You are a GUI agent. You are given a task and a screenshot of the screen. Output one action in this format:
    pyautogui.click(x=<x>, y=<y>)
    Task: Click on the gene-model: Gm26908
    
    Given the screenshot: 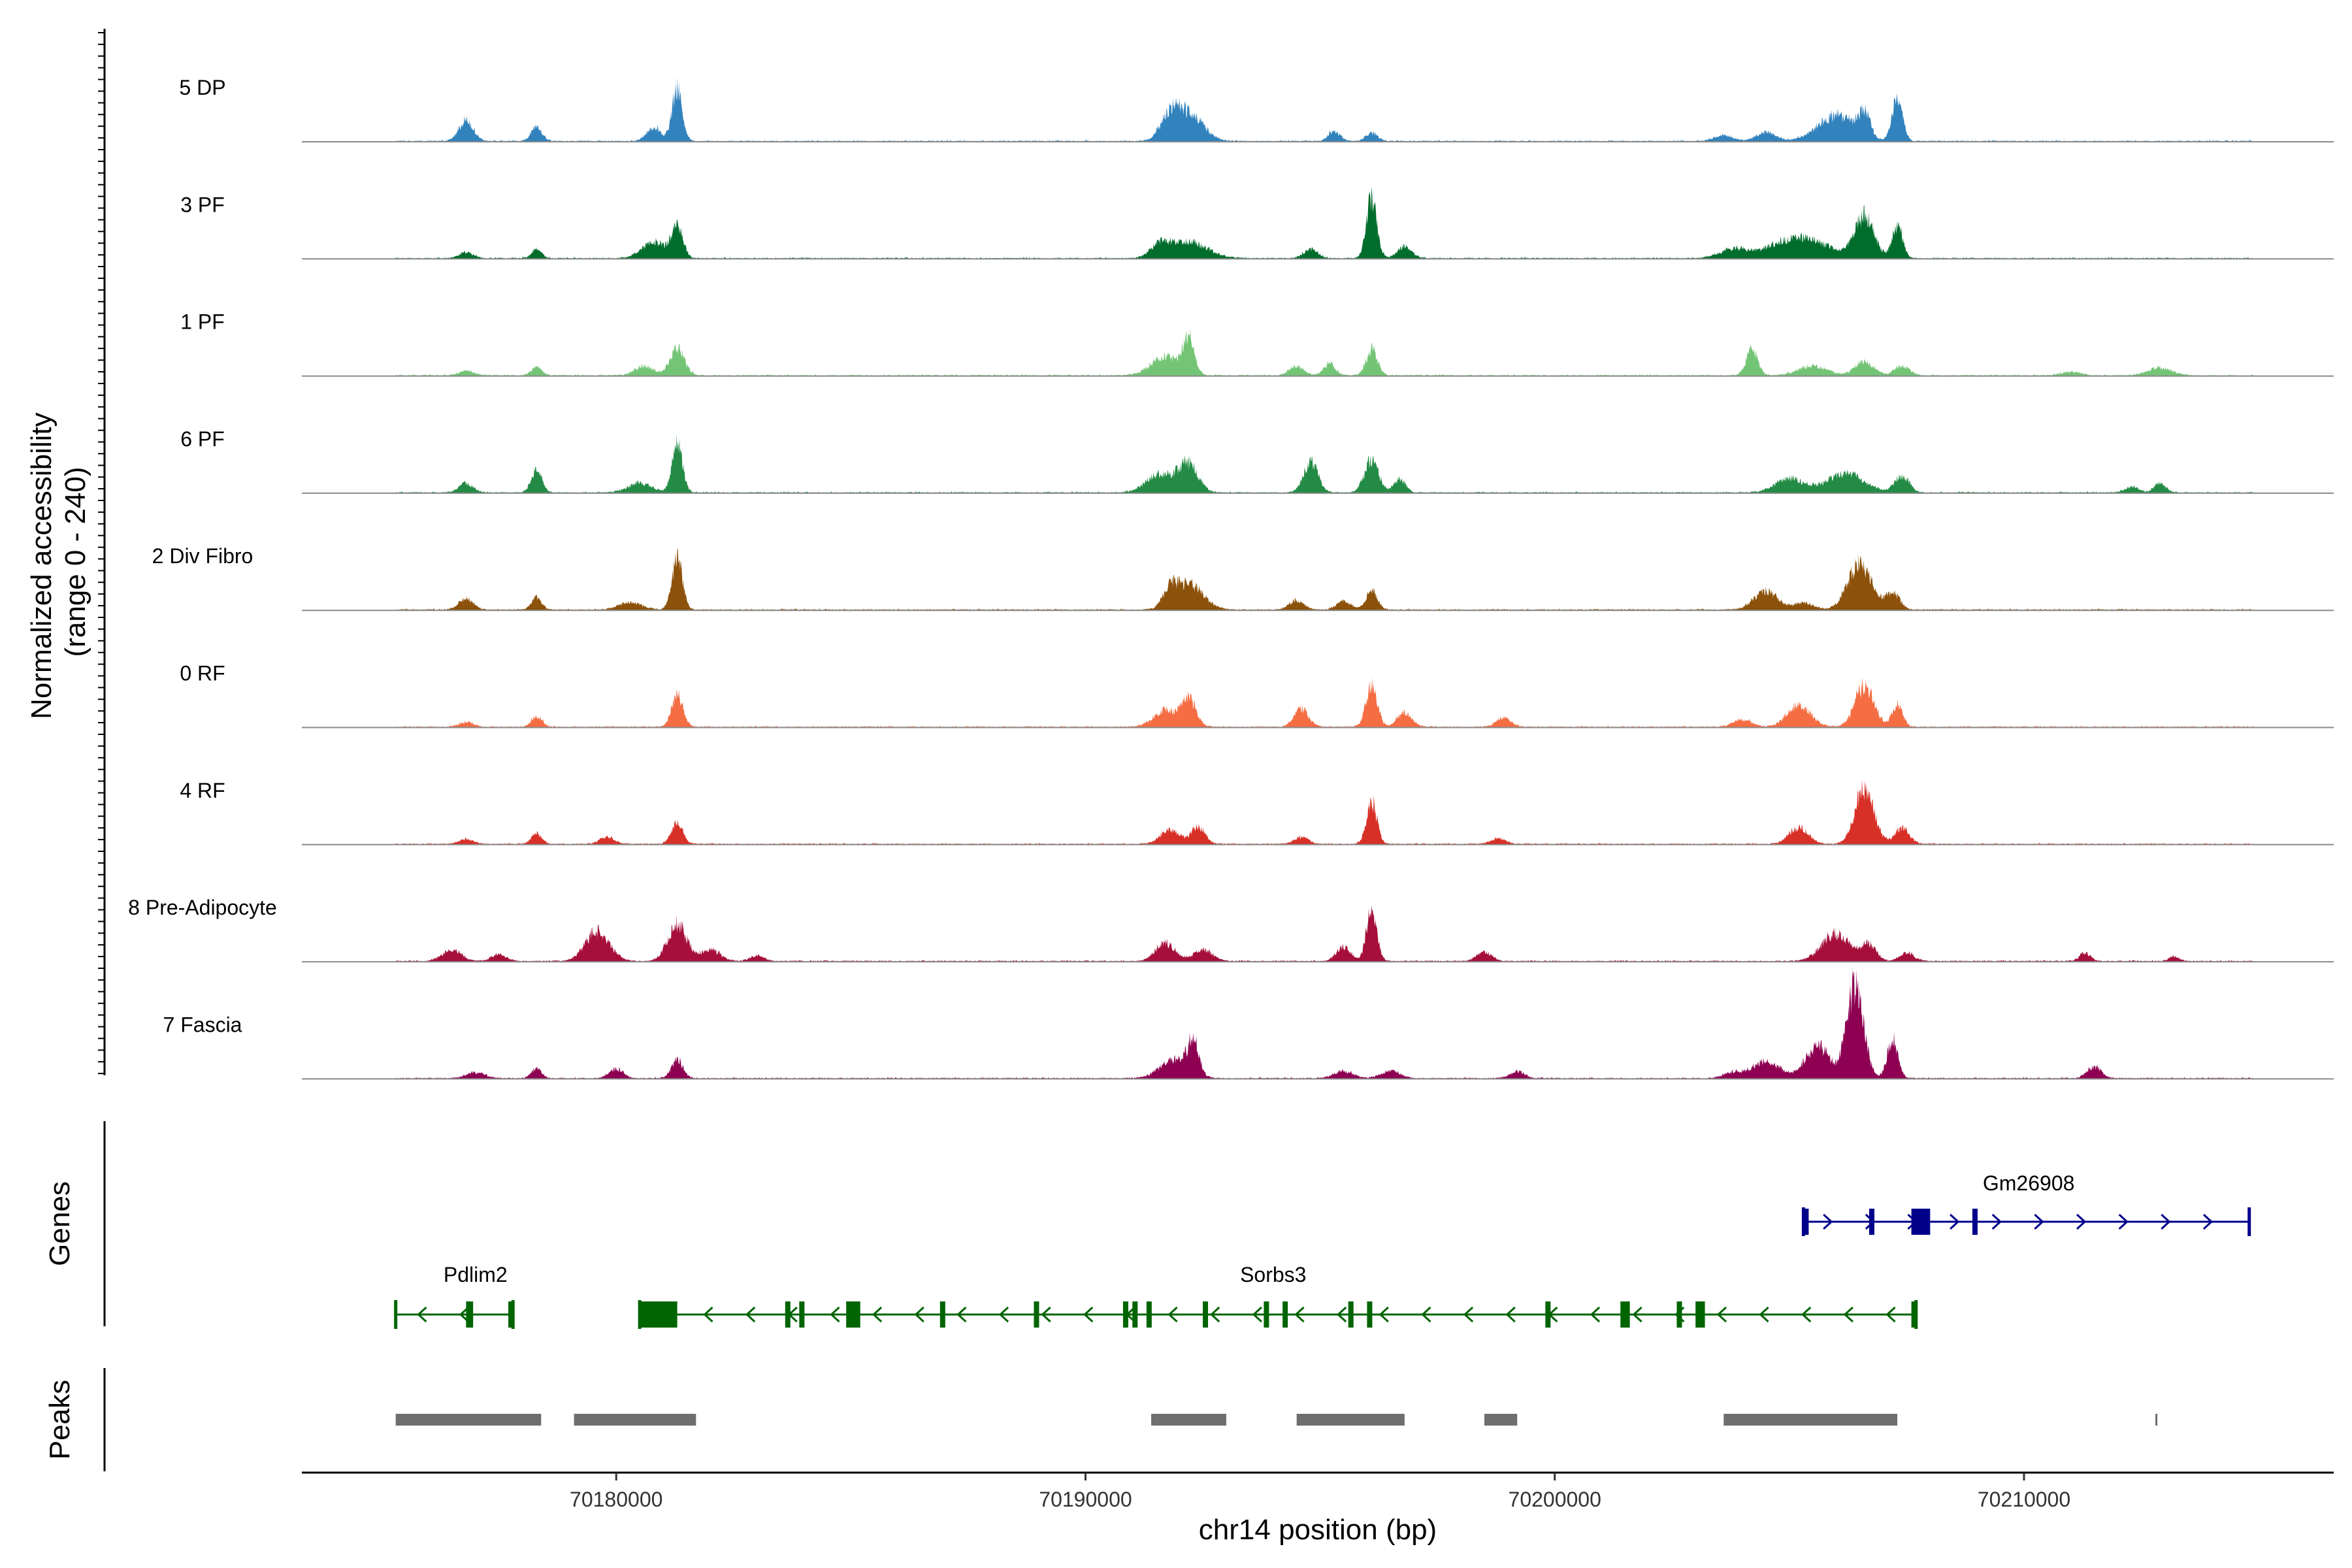 What is the action you would take?
    pyautogui.click(x=2026, y=1203)
    